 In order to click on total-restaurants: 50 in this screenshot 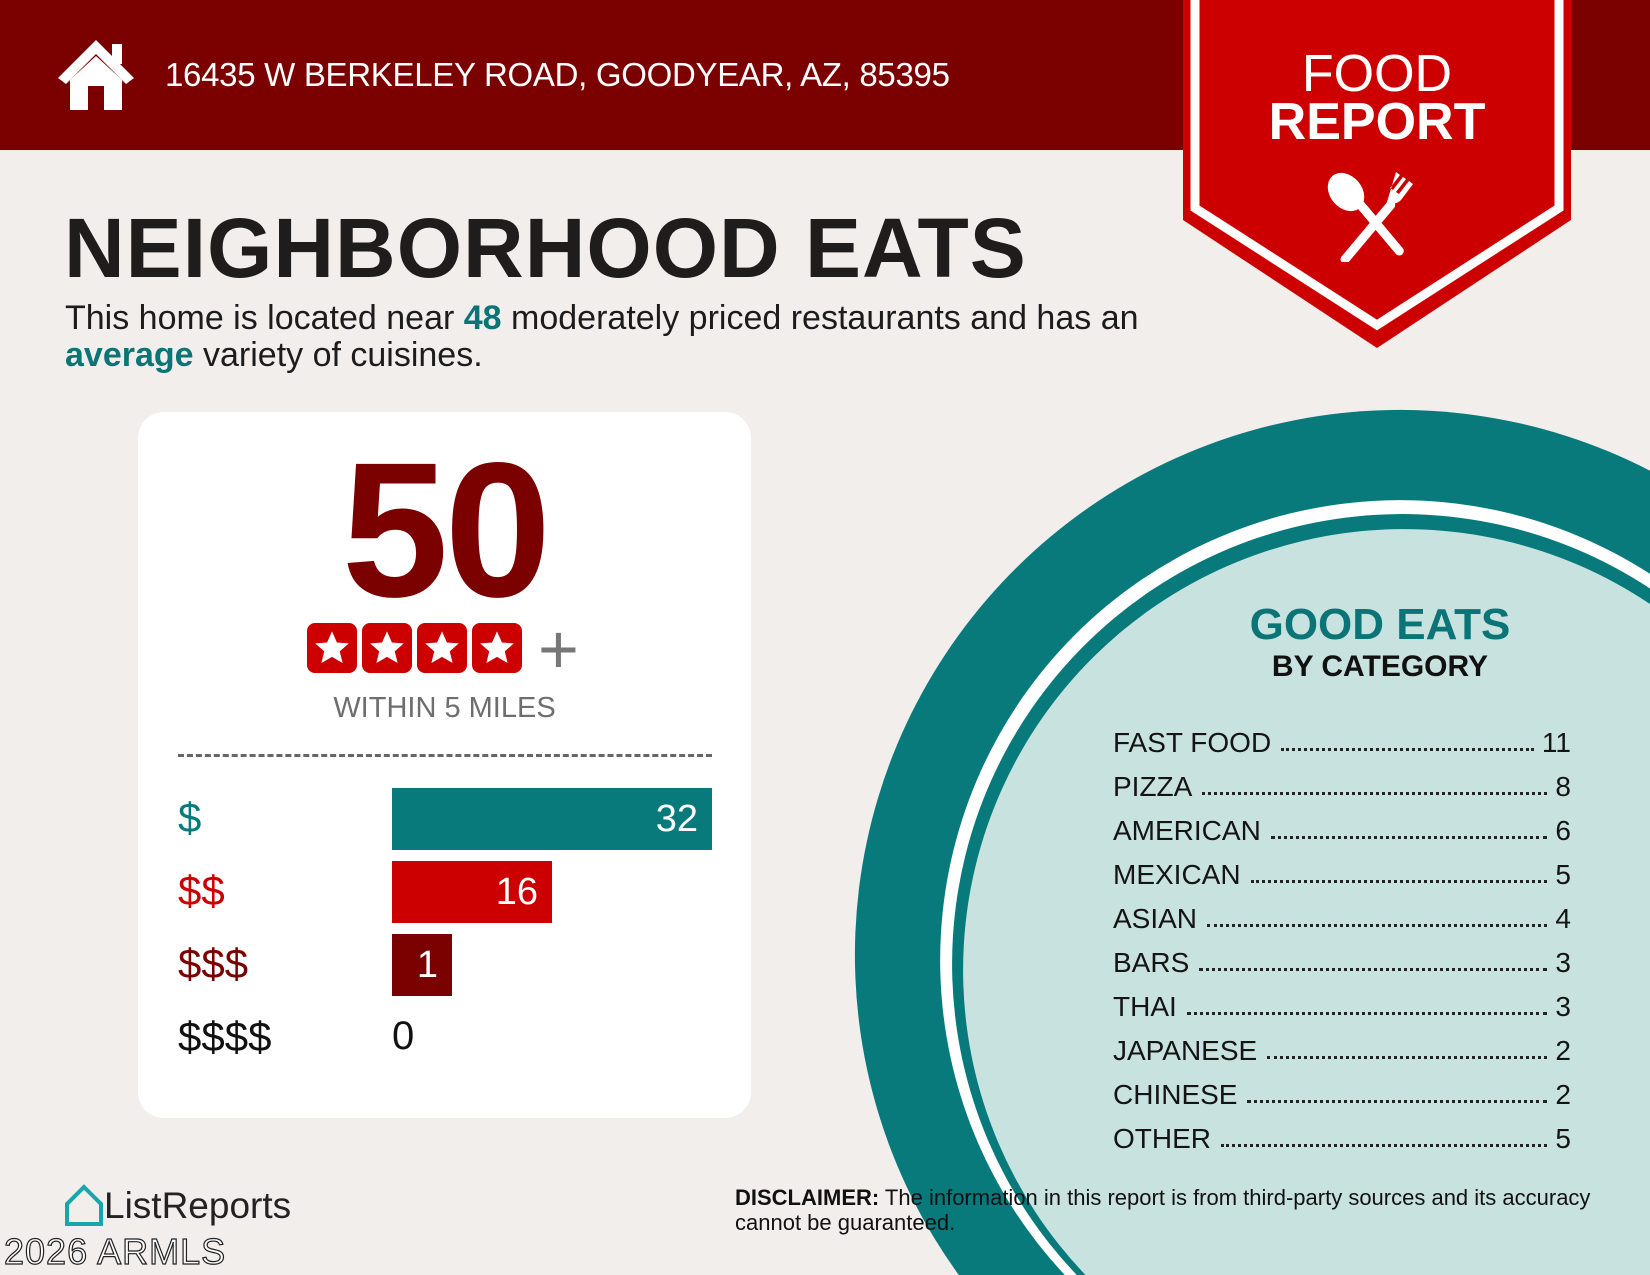, I will do `click(446, 529)`.